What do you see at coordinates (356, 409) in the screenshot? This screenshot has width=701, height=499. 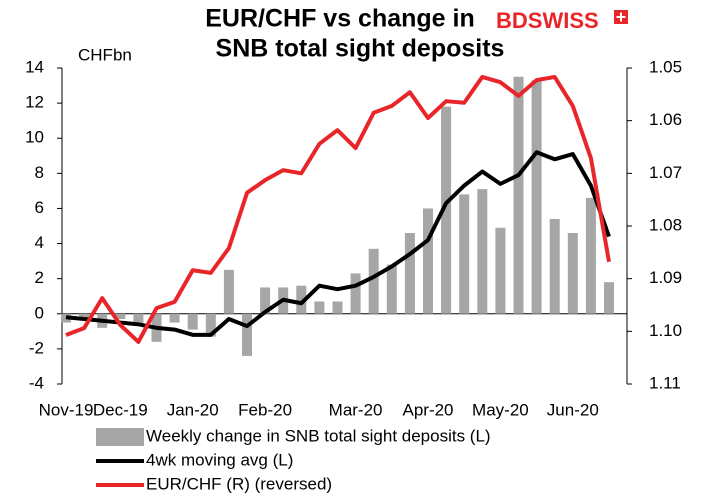 I see `x-tick-label: Mar-20` at bounding box center [356, 409].